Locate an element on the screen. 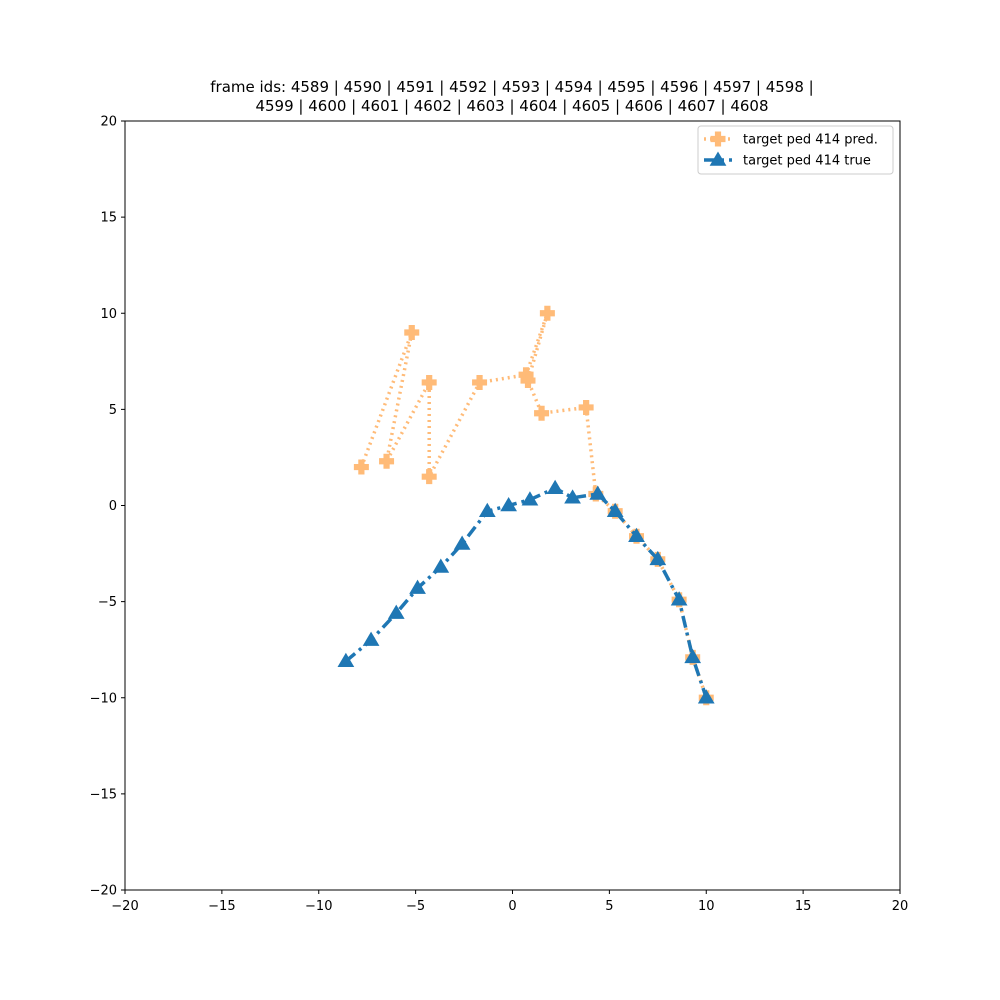 Image resolution: width=1000 pixels, height=1000 pixels. series-2-line is located at coordinates (526, 592).